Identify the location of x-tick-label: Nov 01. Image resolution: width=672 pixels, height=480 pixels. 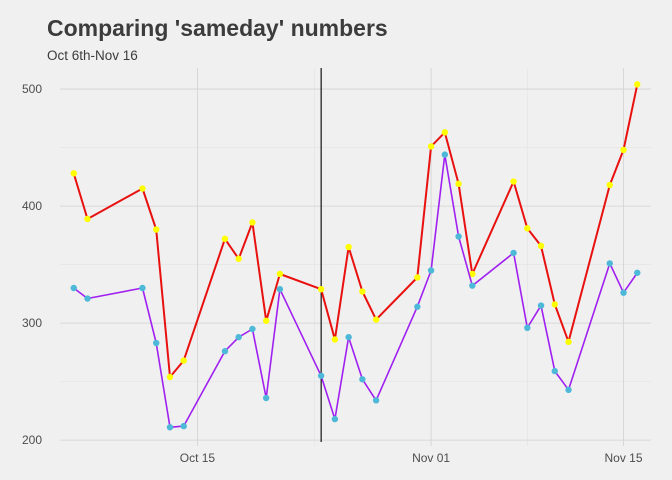
(431, 458).